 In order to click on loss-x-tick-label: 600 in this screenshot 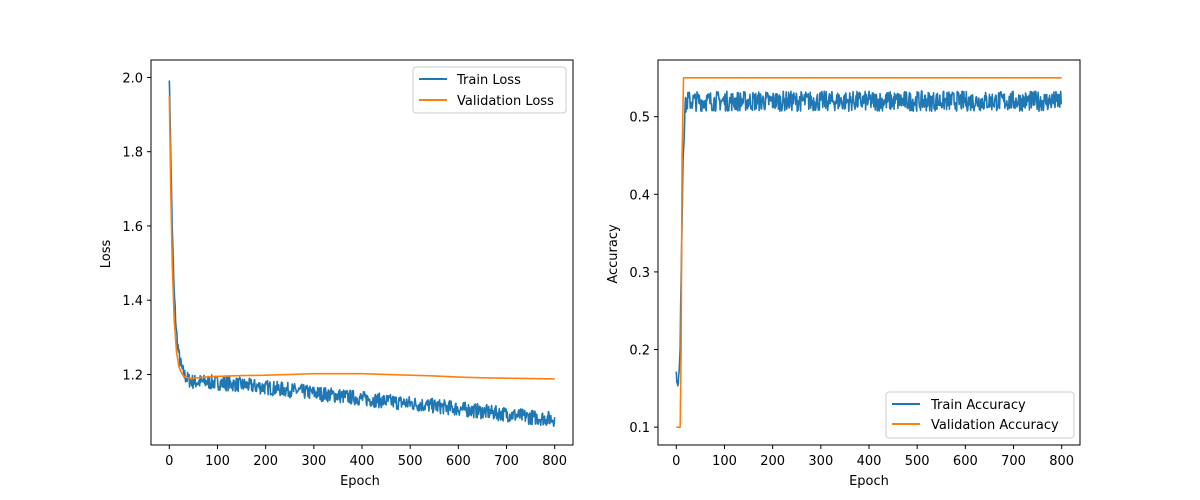, I will do `click(458, 461)`.